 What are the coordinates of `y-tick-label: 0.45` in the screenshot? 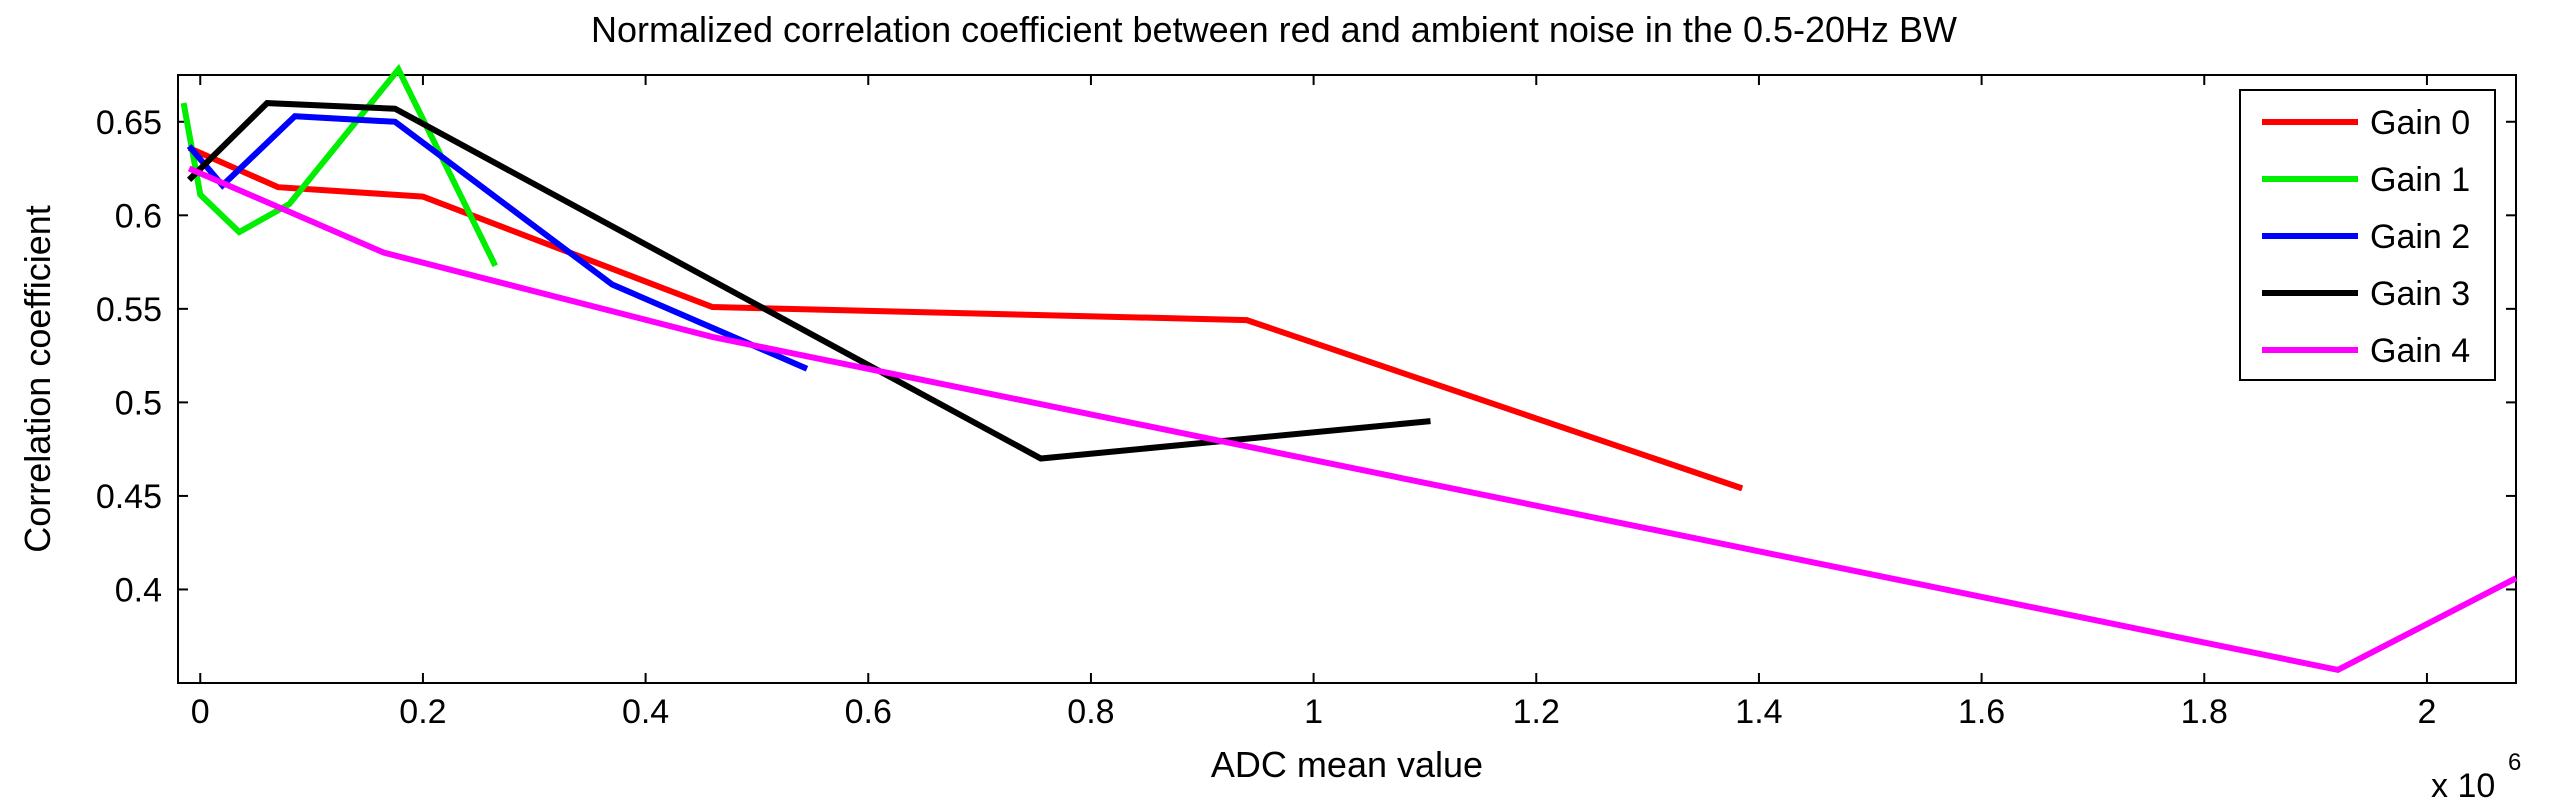 It's located at (129, 497).